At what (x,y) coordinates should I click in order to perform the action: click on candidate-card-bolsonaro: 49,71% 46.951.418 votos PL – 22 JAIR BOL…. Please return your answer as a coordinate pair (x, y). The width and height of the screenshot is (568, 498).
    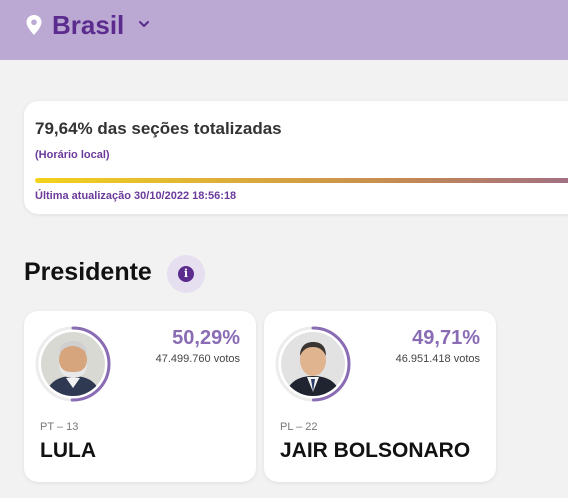
    Looking at the image, I should click on (380, 396).